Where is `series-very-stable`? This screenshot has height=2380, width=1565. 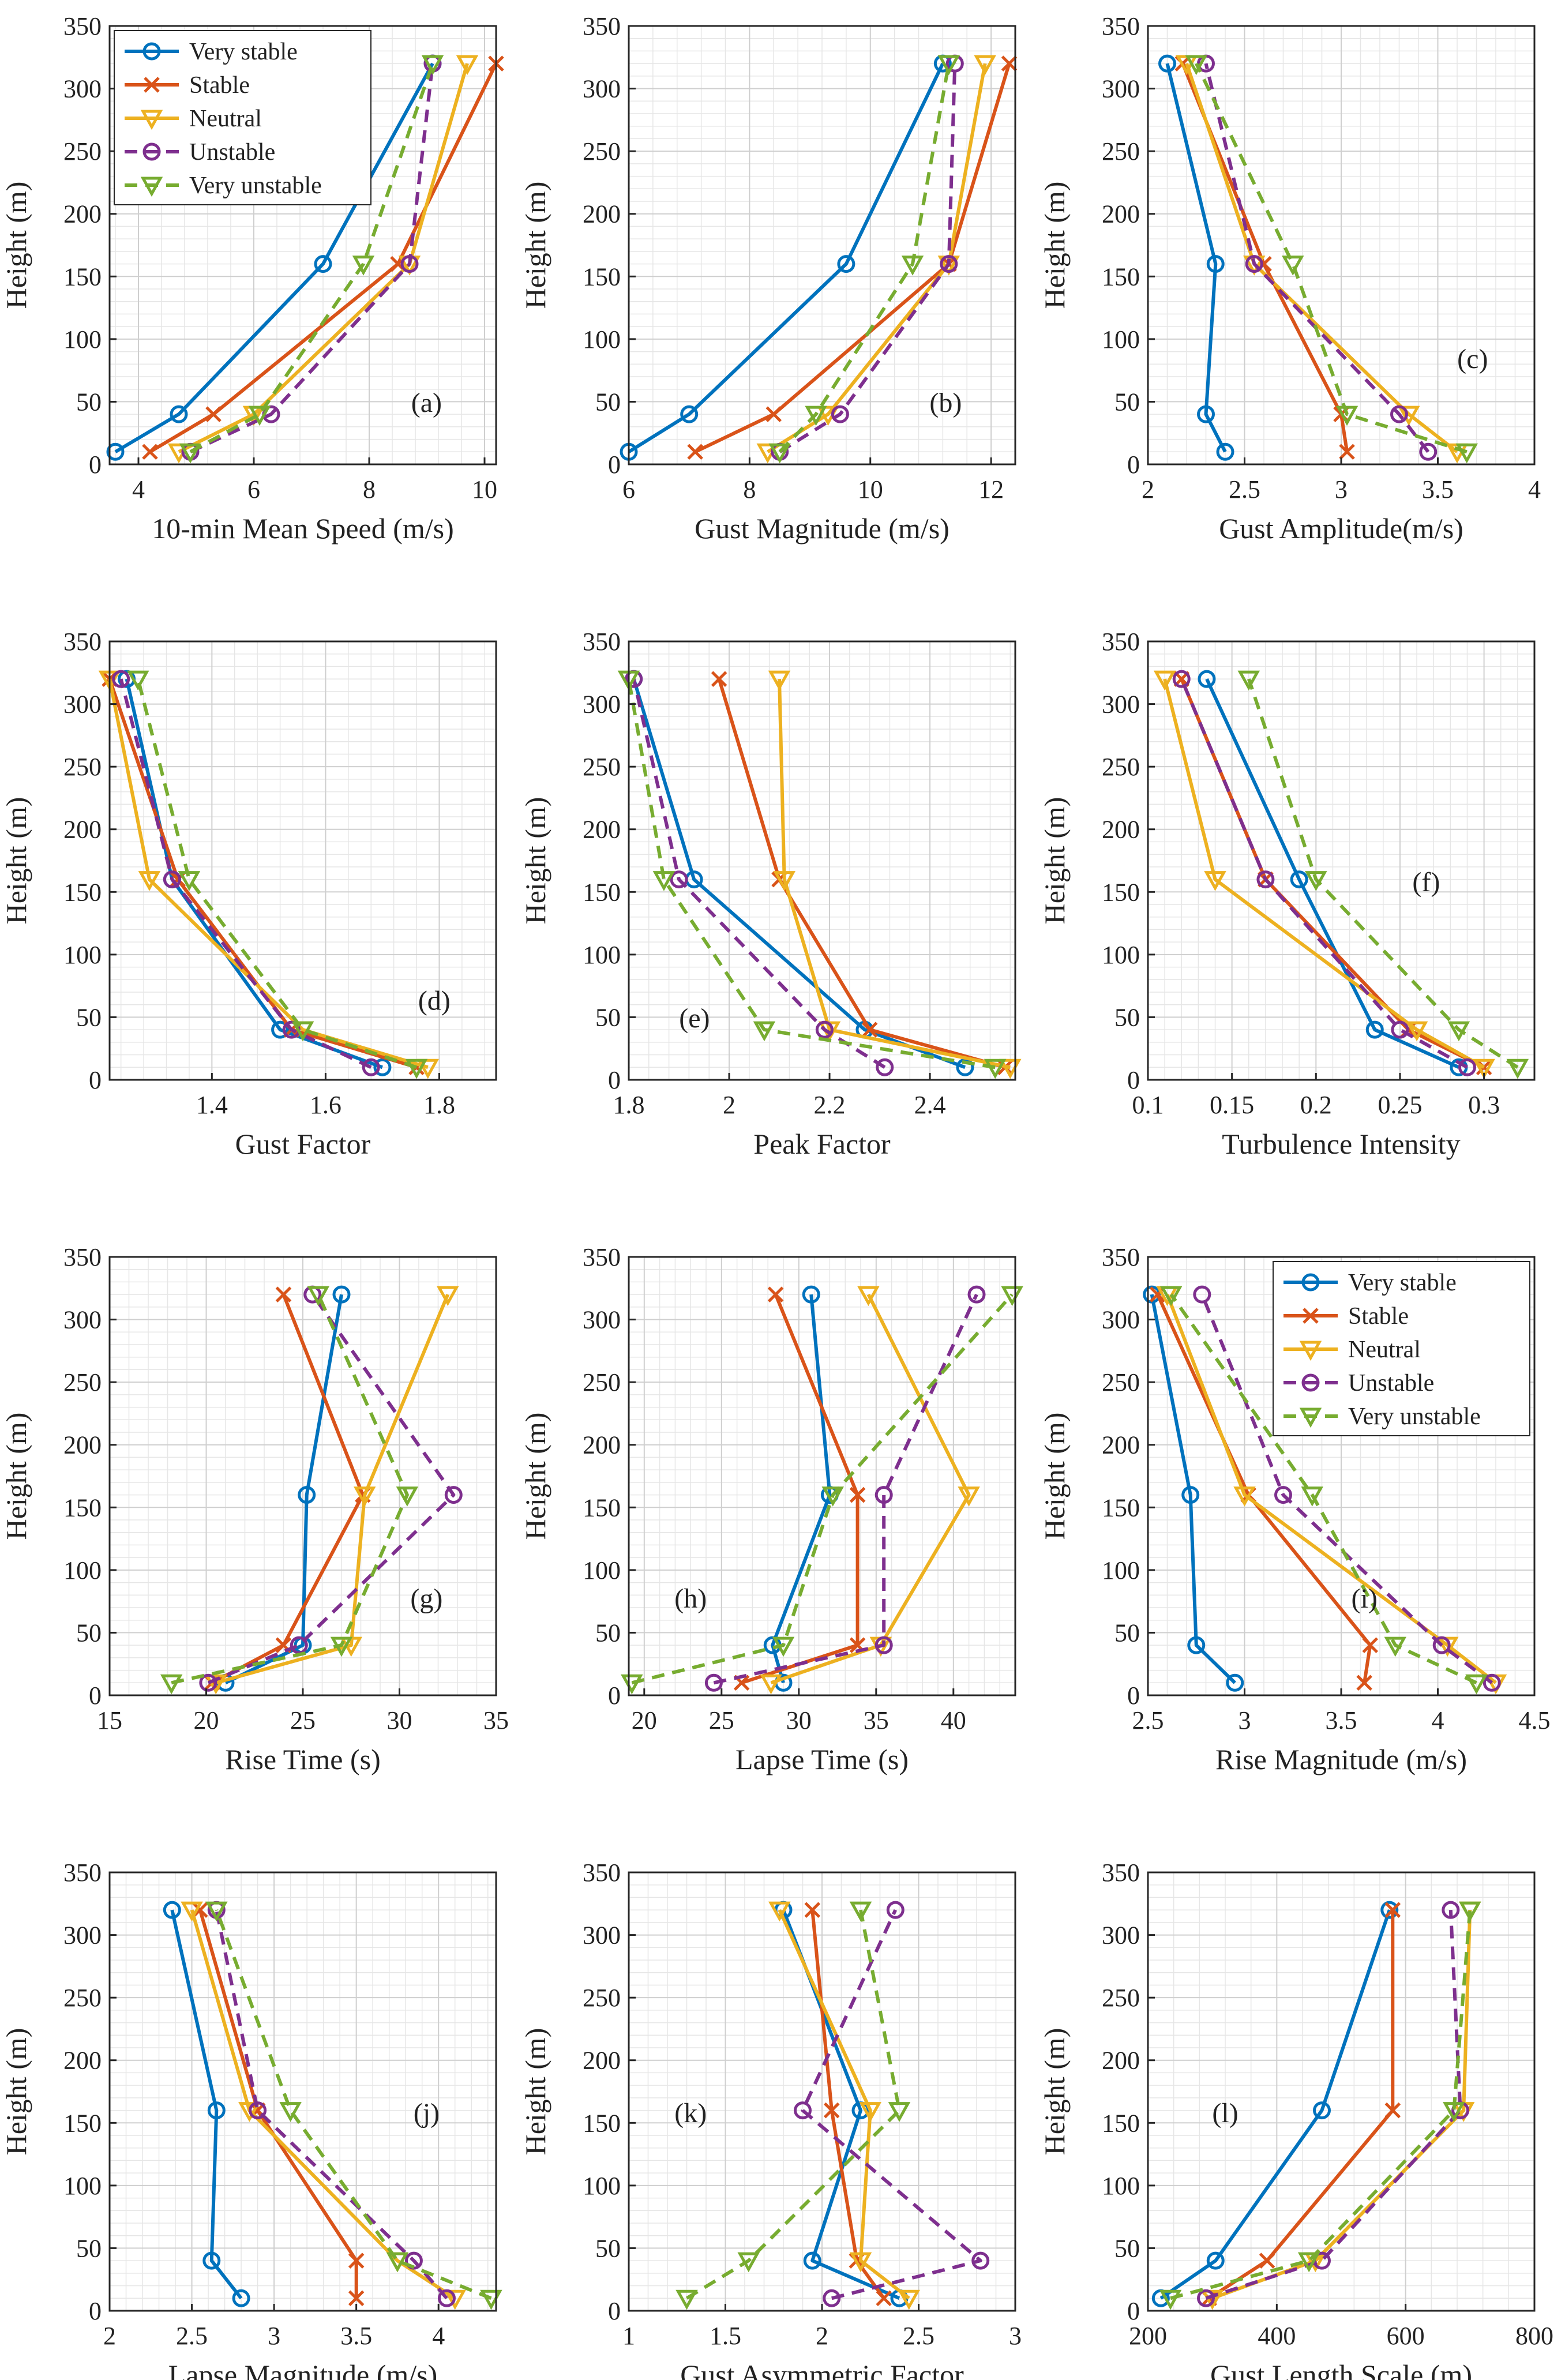 series-very-stable is located at coordinates (1275, 2104).